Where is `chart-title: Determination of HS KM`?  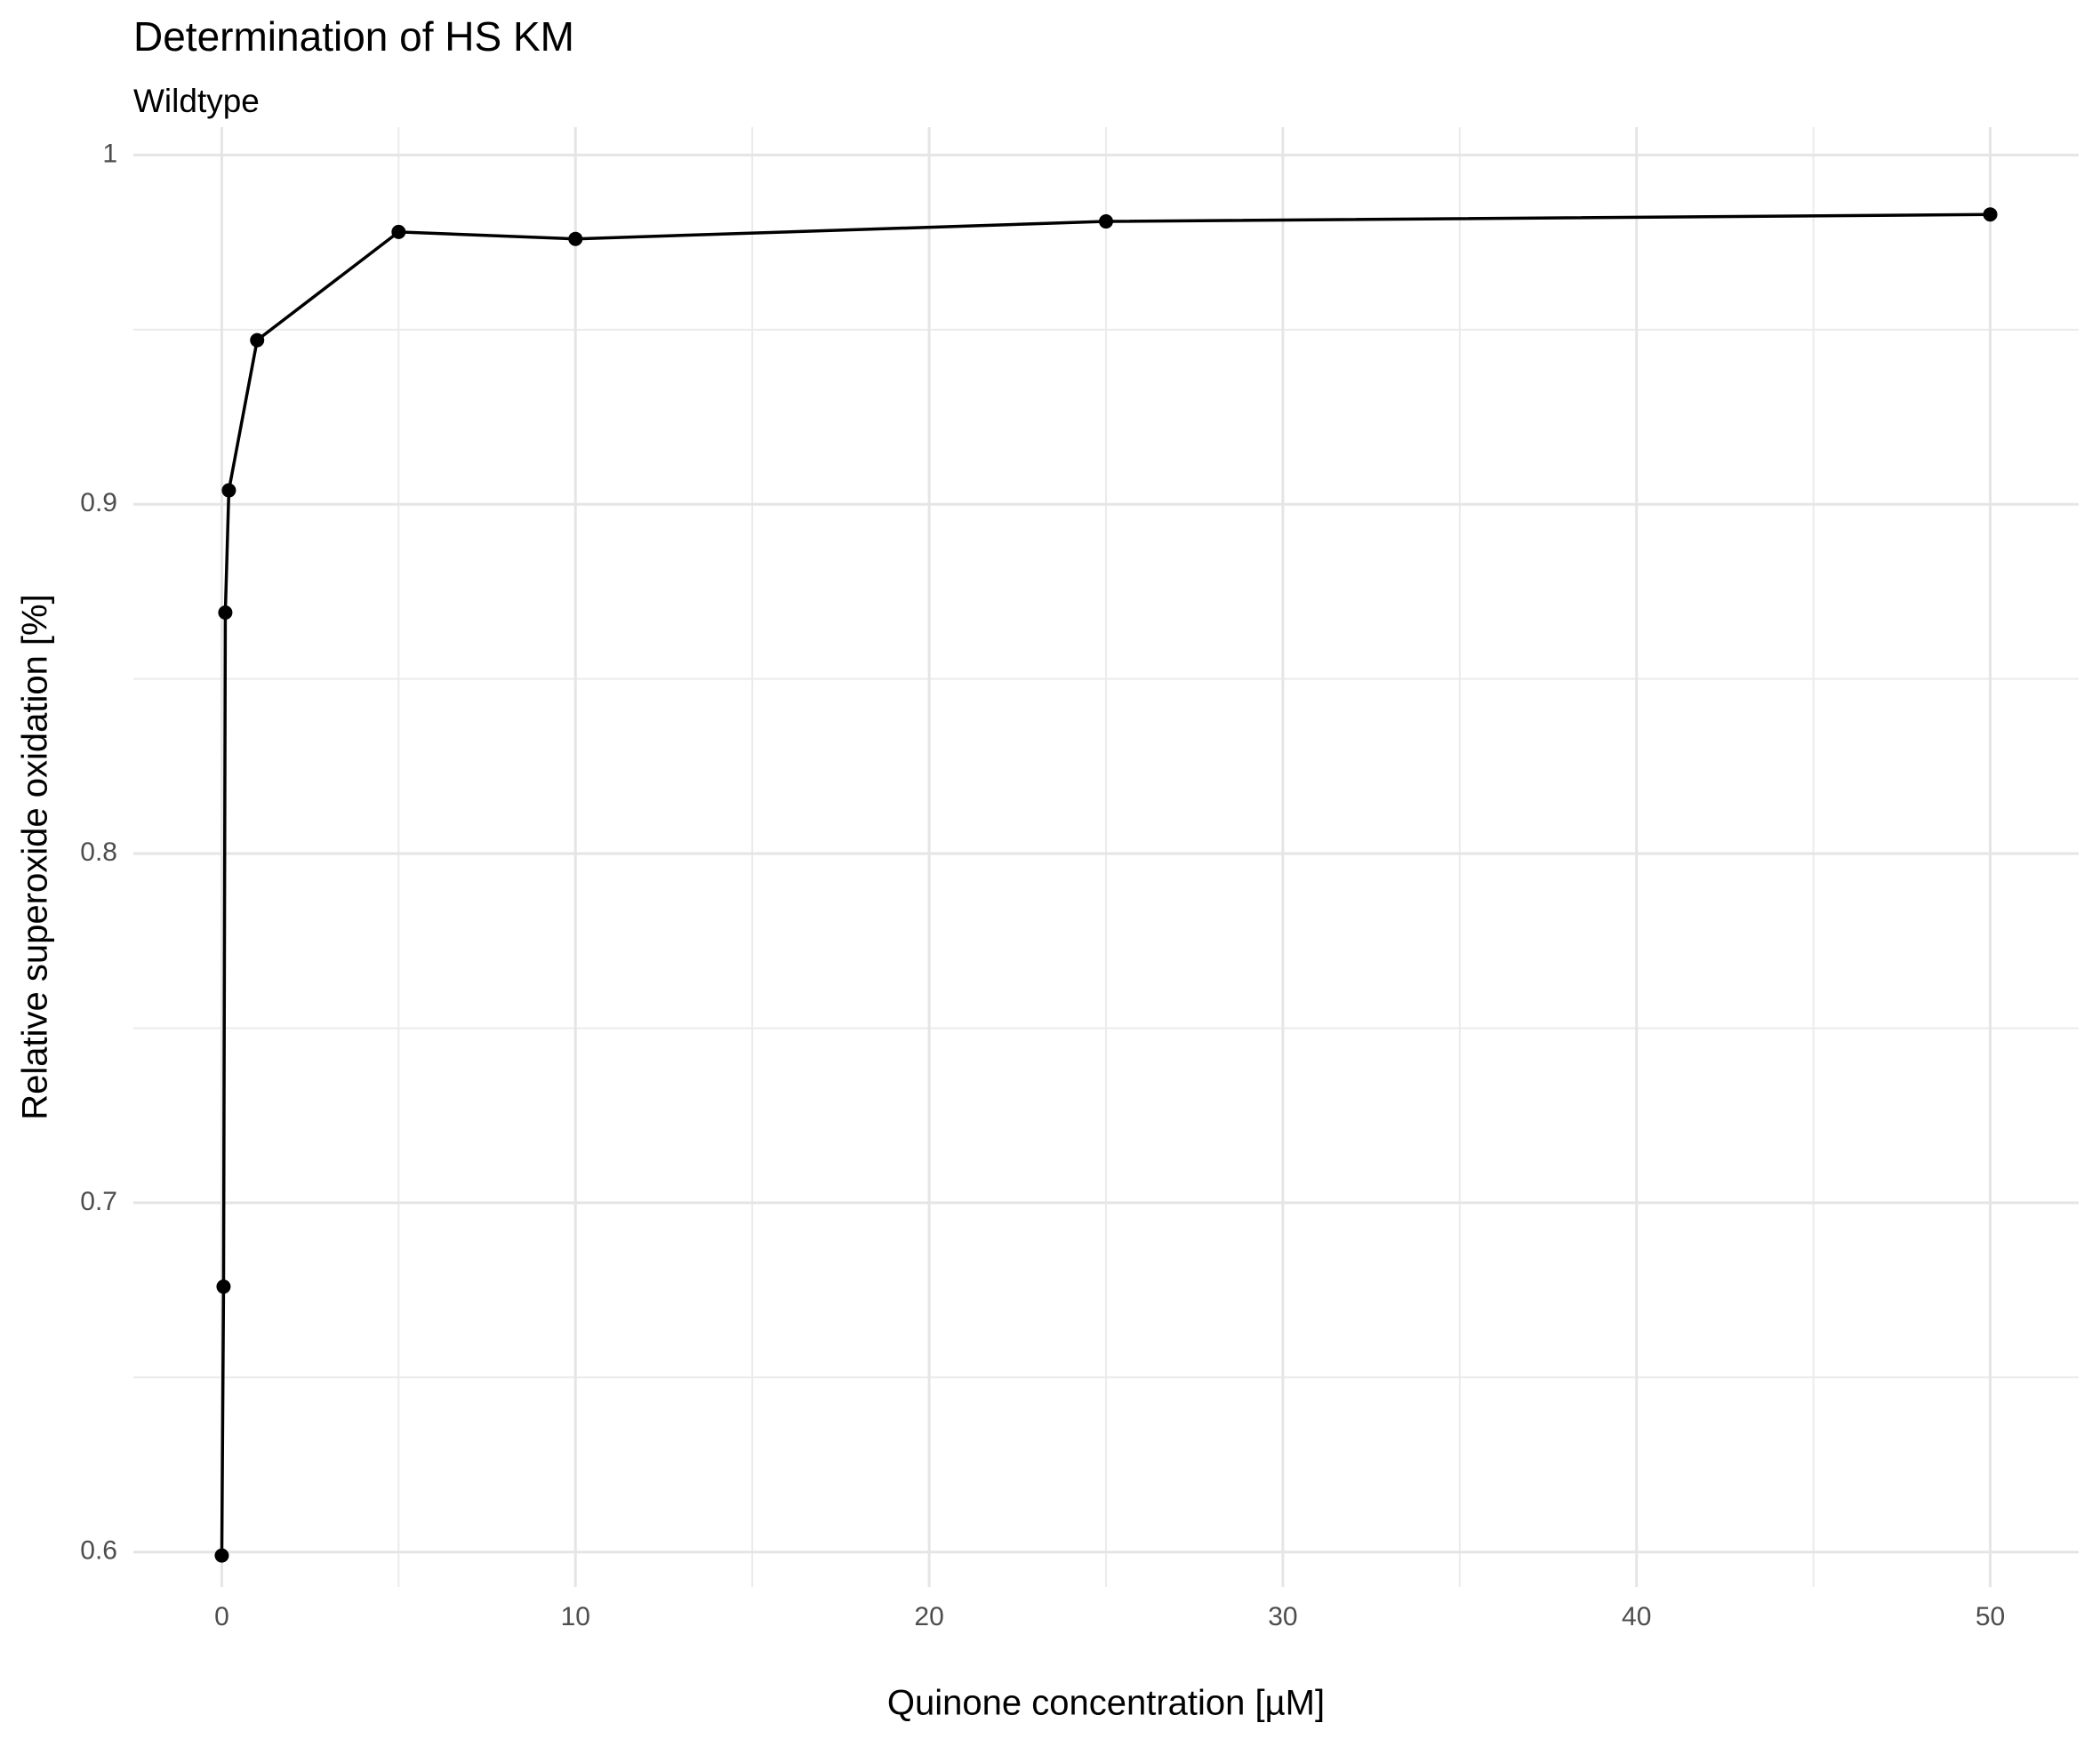 chart-title: Determination of HS KM is located at coordinates (353, 36).